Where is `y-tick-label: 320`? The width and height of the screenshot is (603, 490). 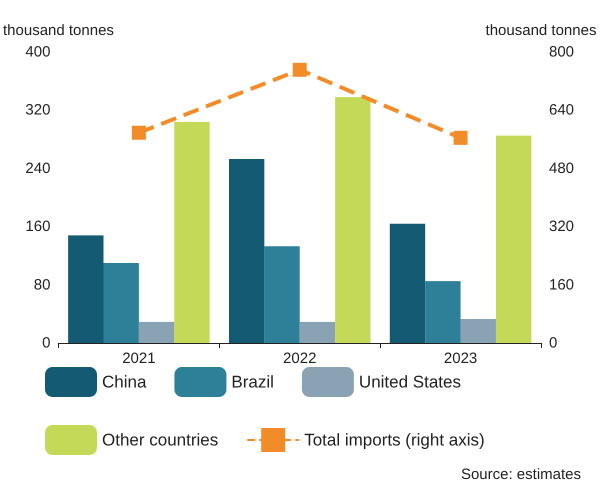
y-tick-label: 320 is located at coordinates (37, 110).